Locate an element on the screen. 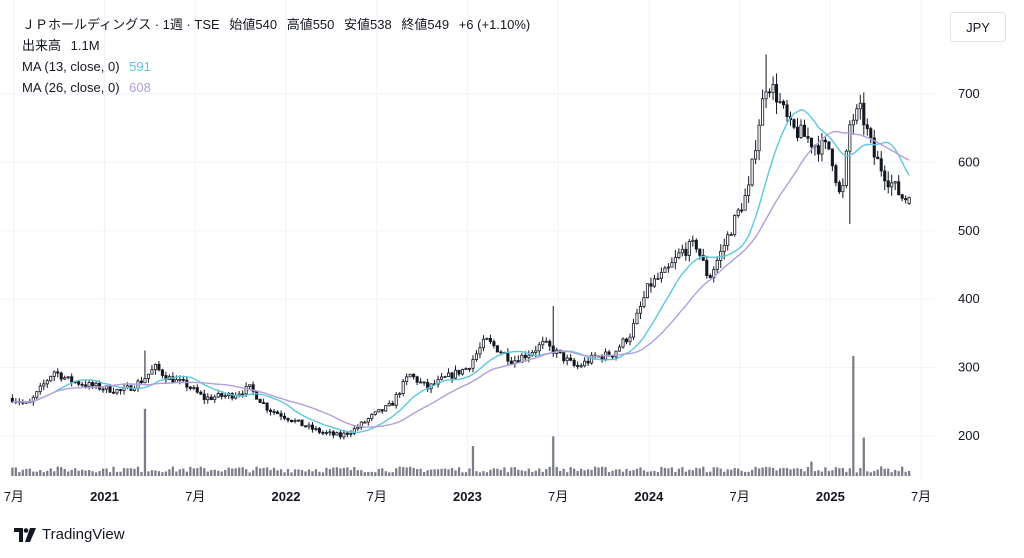 The image size is (1024, 558). currency-button: JPY is located at coordinates (978, 27).